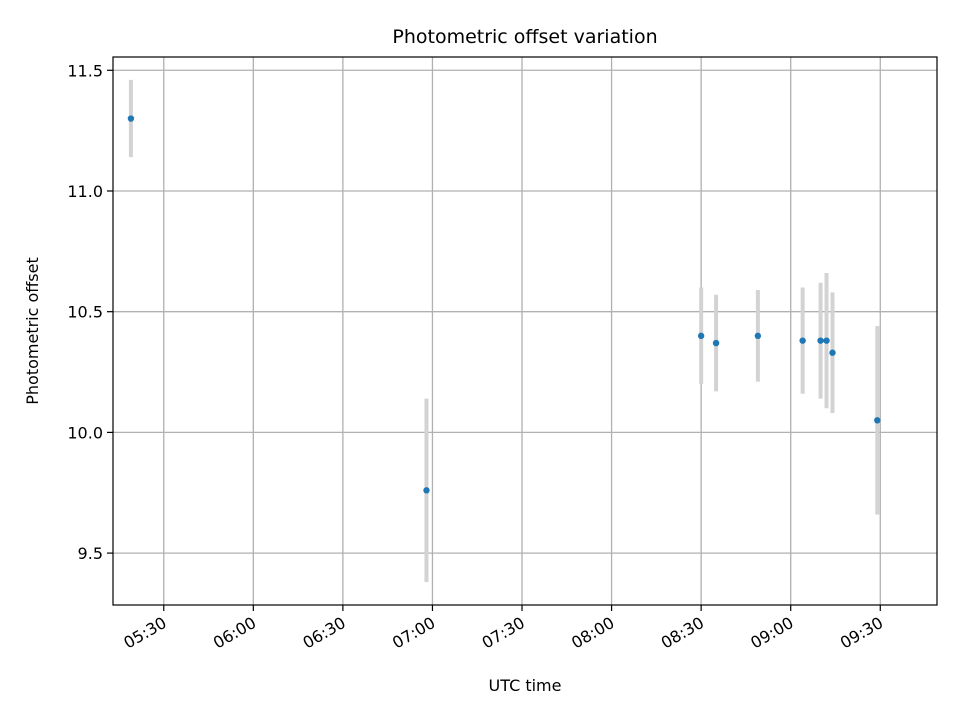 Image resolution: width=960 pixels, height=720 pixels. What do you see at coordinates (323, 633) in the screenshot?
I see `x-tick-label: 06:30` at bounding box center [323, 633].